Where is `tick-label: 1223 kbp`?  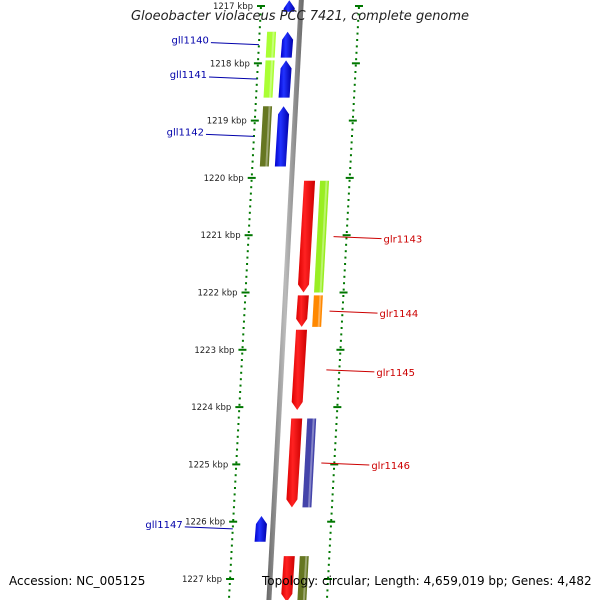
tick-label: 1223 kbp is located at coordinates (214, 351).